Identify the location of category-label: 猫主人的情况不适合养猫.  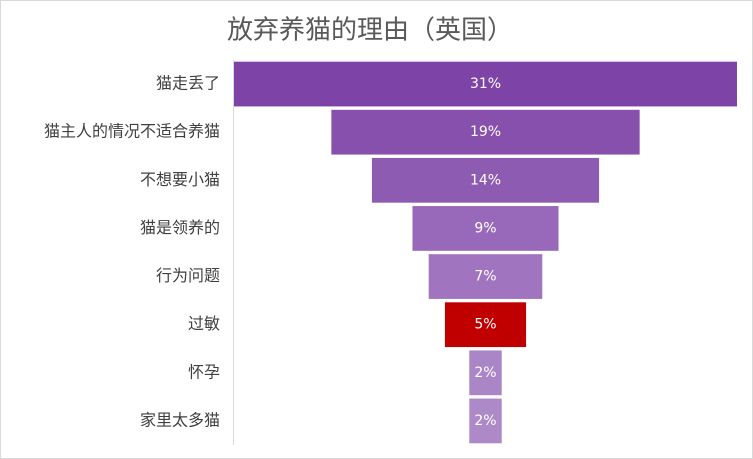
(132, 131).